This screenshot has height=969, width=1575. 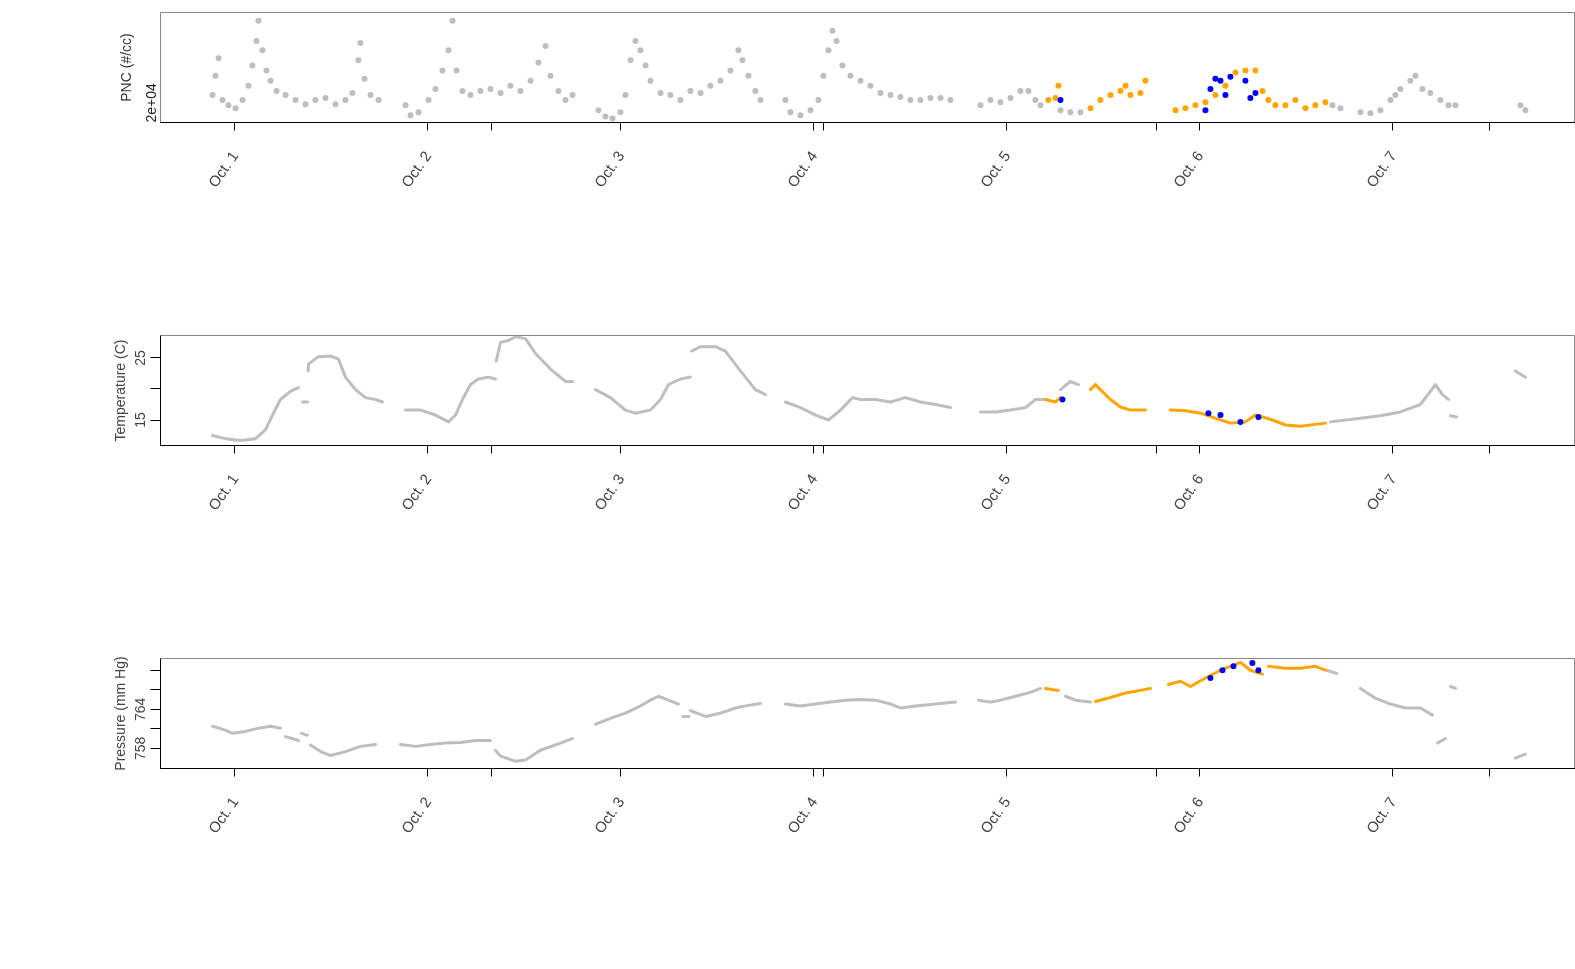 What do you see at coordinates (125, 67) in the screenshot?
I see `y-axis-title: PNC (#/cc)` at bounding box center [125, 67].